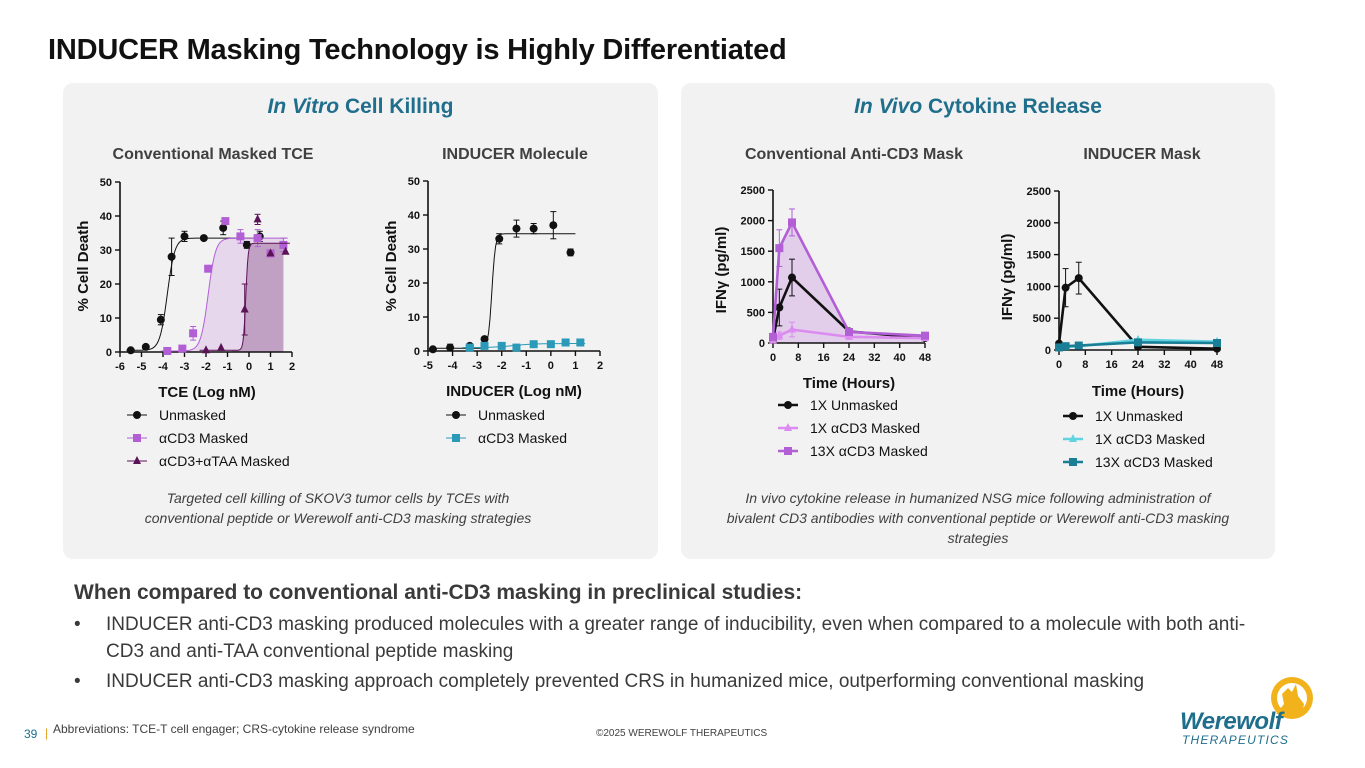 This screenshot has height=768, width=1365. I want to click on fit-curve, so click(505, 291).